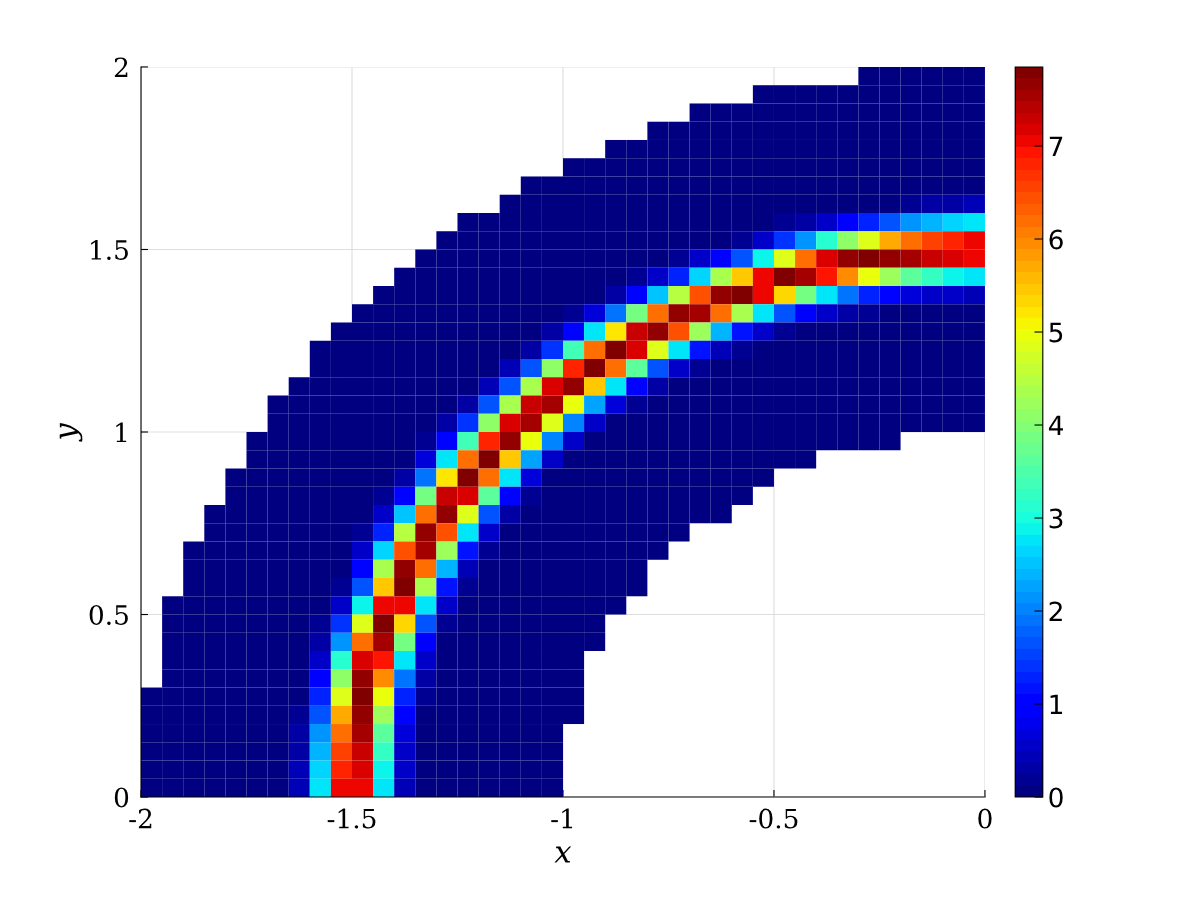 The width and height of the screenshot is (1200, 900). What do you see at coordinates (1056, 146) in the screenshot?
I see `color-bar-label: 7` at bounding box center [1056, 146].